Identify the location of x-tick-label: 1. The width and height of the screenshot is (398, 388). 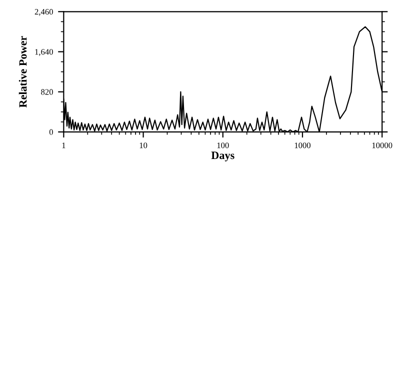
(64, 145).